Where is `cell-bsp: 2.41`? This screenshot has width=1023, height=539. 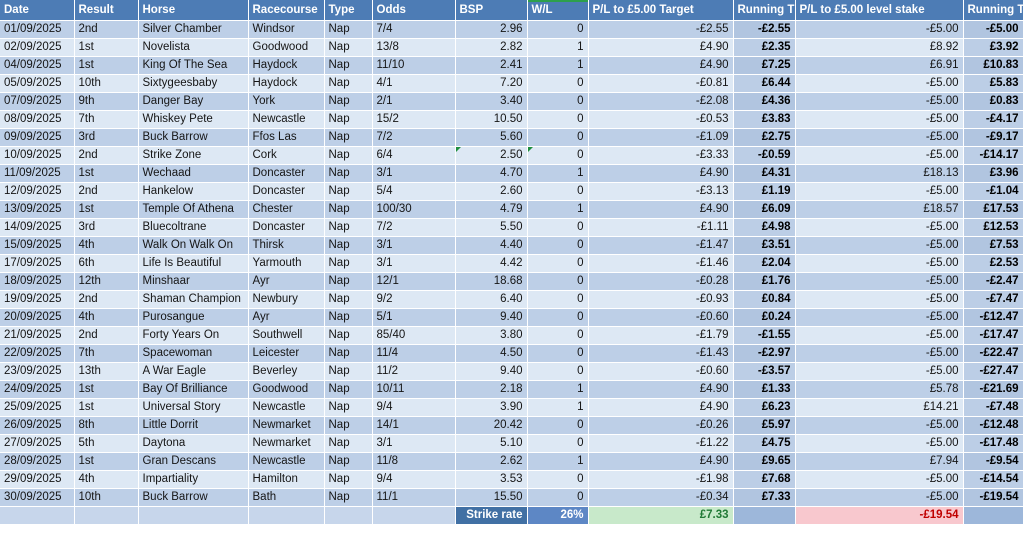 cell-bsp: 2.41 is located at coordinates (491, 65).